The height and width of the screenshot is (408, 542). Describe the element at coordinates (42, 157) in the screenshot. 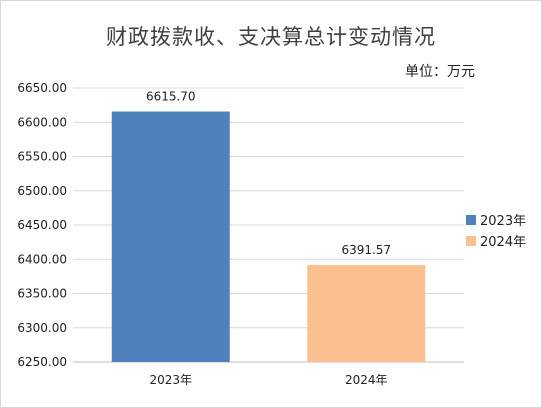

I see `y-tick-label: 6550.00` at that location.